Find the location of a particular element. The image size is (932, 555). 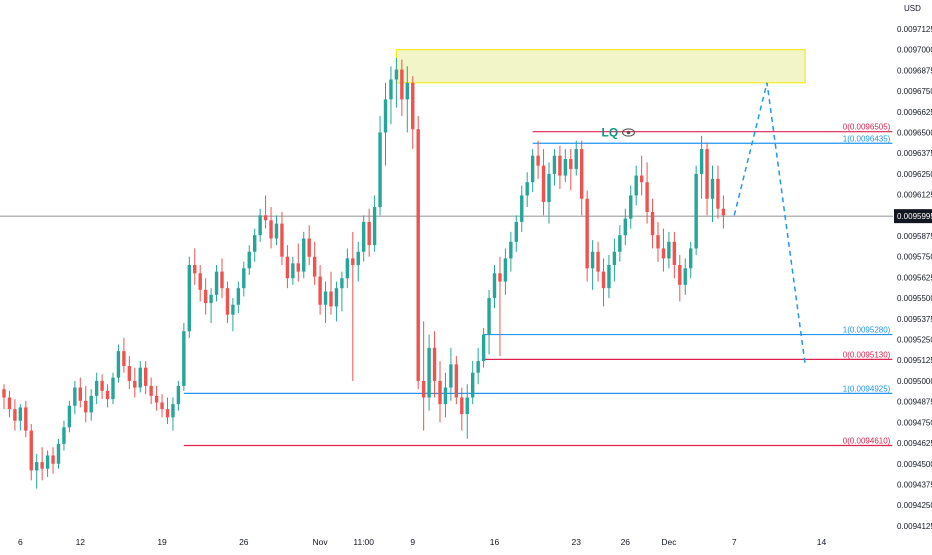

date-tick-label: 7 is located at coordinates (734, 542).